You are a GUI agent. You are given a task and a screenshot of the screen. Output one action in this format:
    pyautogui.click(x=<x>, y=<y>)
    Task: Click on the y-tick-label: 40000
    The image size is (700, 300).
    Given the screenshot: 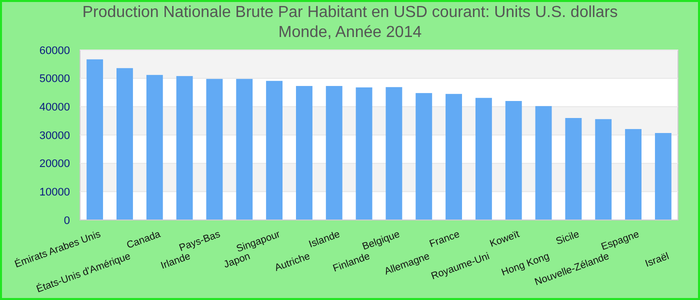 What is the action you would take?
    pyautogui.click(x=54, y=108)
    